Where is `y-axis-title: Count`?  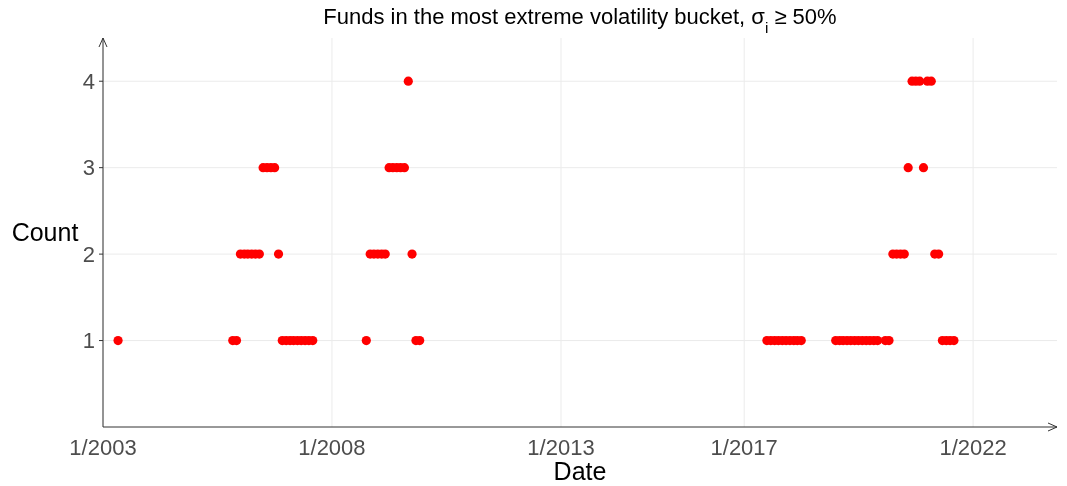 y-axis-title: Count is located at coordinates (45, 231).